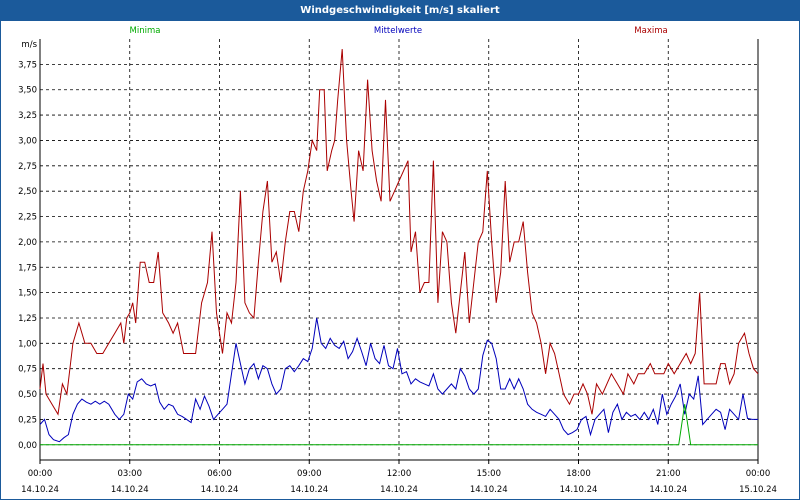 The width and height of the screenshot is (800, 500). Describe the element at coordinates (27, 65) in the screenshot. I see `y-tick-label: 3,75` at that location.